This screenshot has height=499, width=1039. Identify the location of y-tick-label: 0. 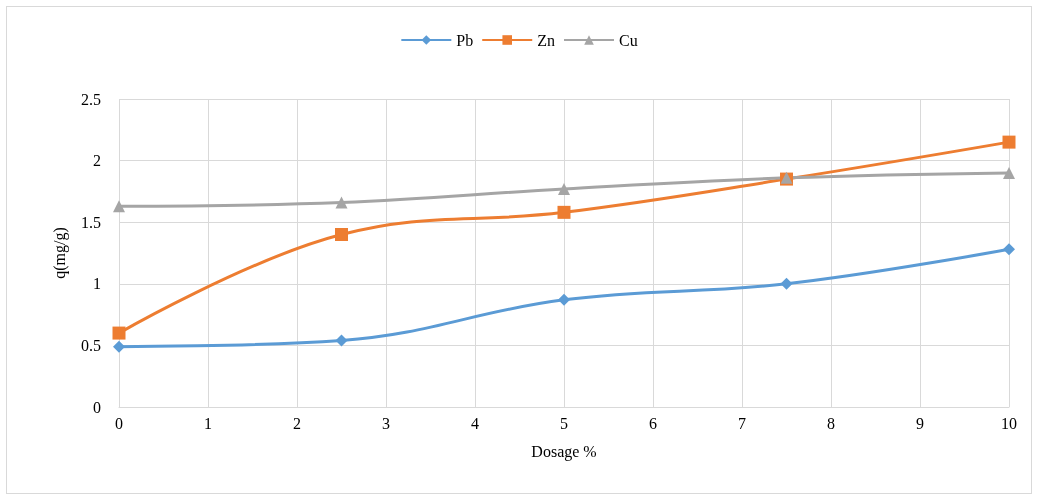
(97, 407).